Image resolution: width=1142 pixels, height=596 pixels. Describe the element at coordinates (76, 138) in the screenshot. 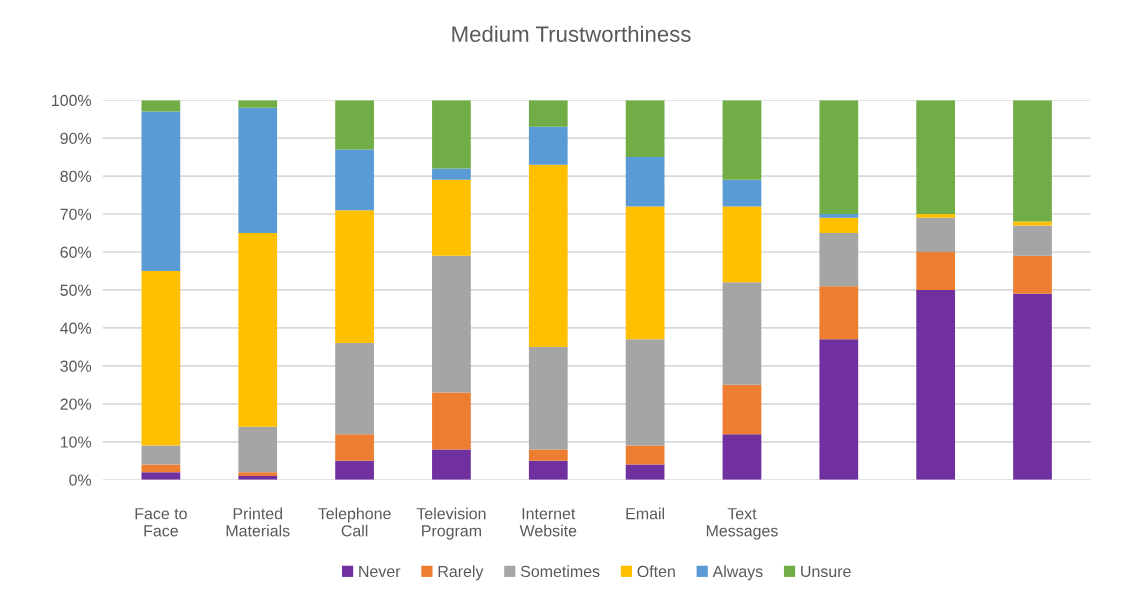

I see `y-tick-label: 90%` at that location.